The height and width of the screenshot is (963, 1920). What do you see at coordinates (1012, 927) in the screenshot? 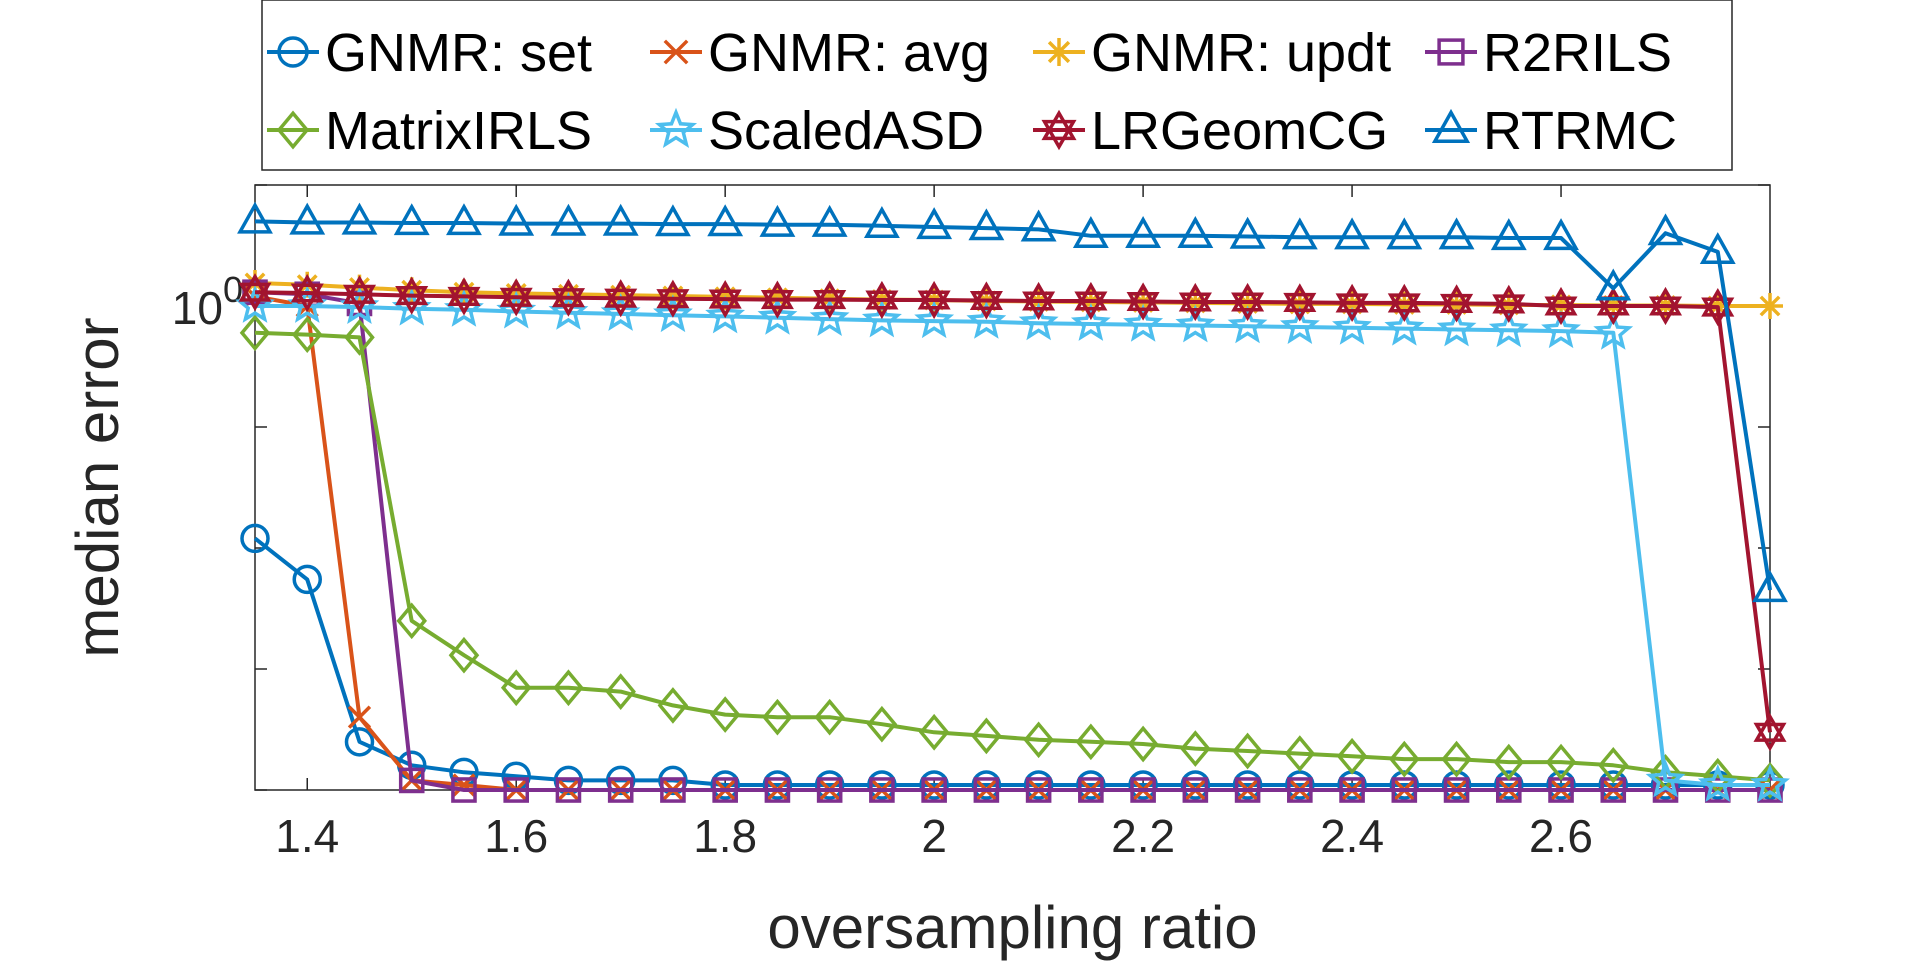
I see `x-axis-label: oversampling ratio` at bounding box center [1012, 927].